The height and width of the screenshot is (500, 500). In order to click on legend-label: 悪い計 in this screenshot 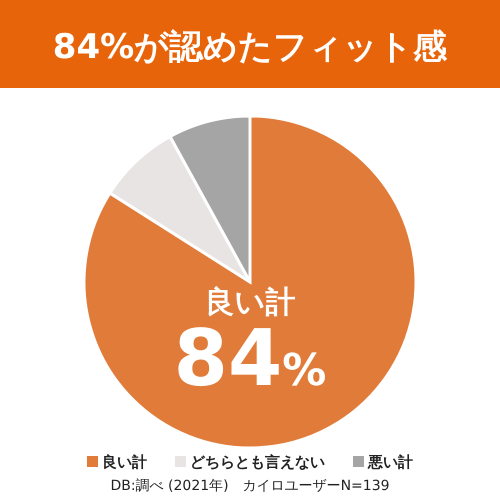, I will do `click(390, 462)`.